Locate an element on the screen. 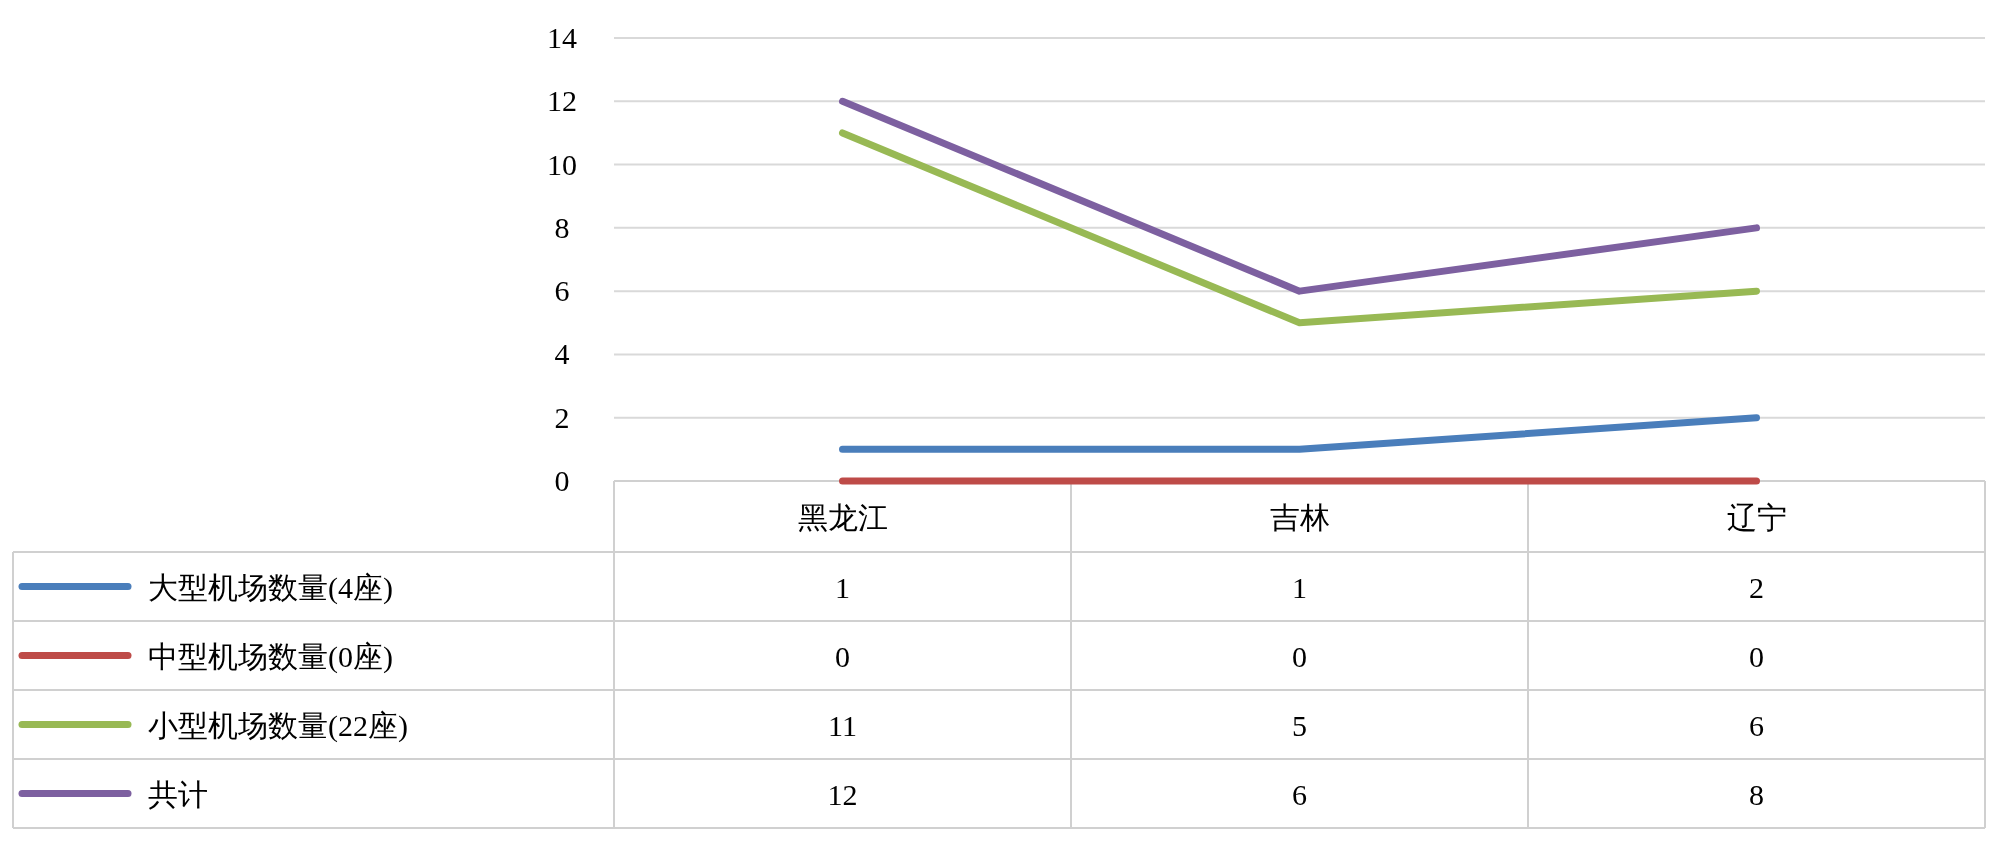 This screenshot has height=843, width=2000. y-tick-label: 10 is located at coordinates (562, 164).